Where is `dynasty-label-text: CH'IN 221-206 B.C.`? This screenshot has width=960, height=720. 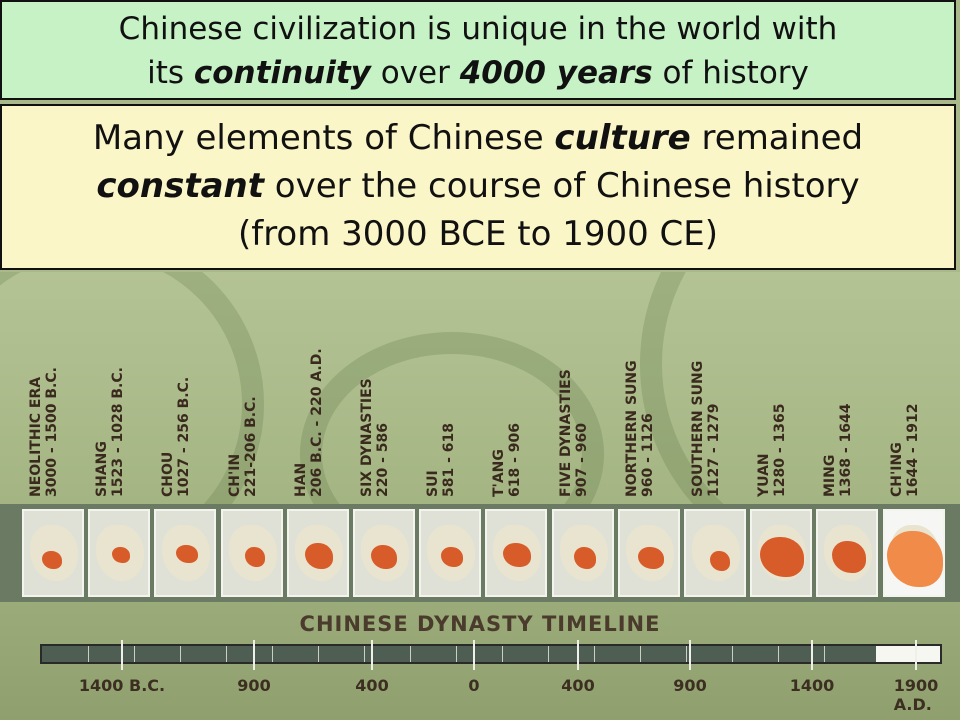
dynasty-label-text: CH'IN 221-206 B.C. is located at coordinates (242, 446).